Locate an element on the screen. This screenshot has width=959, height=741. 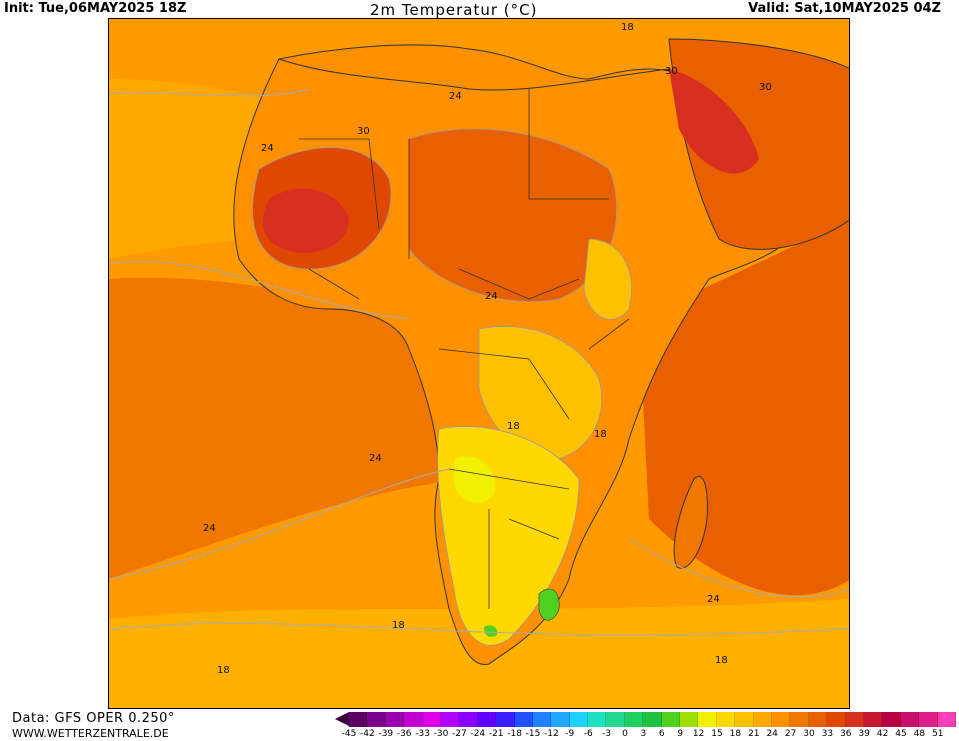
map-title: 2m Temperatur (°C) is located at coordinates (454, 10).